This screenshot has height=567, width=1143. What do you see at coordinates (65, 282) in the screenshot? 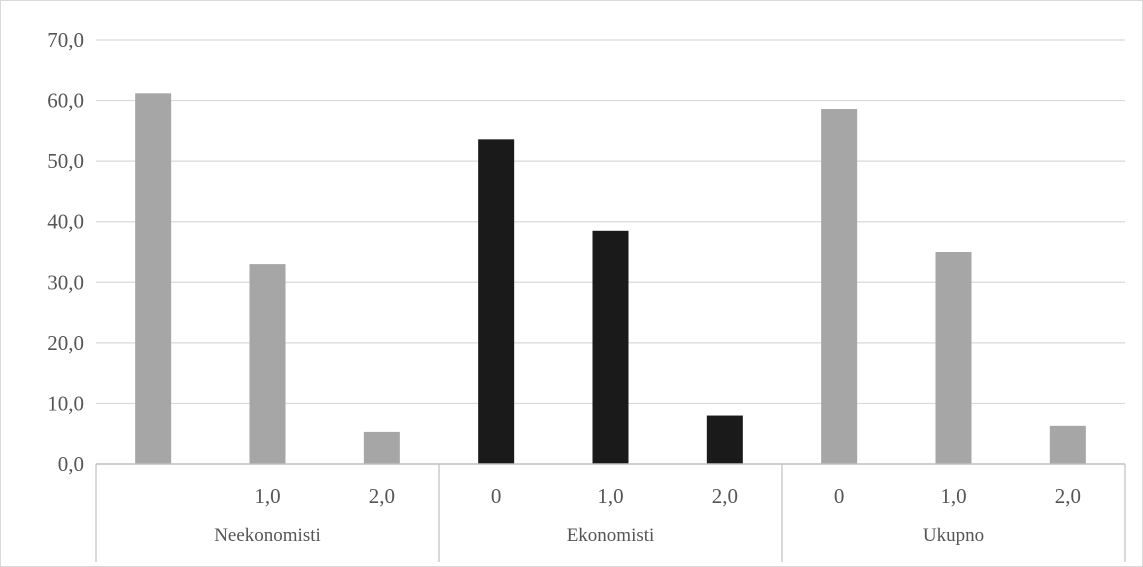
I see `y-tick-label: 30,0` at bounding box center [65, 282].